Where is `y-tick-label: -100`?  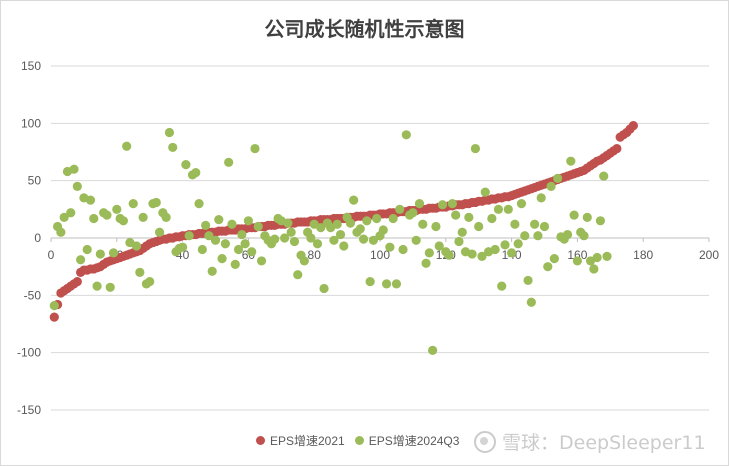
y-tick-label: -100 is located at coordinates (29, 353).